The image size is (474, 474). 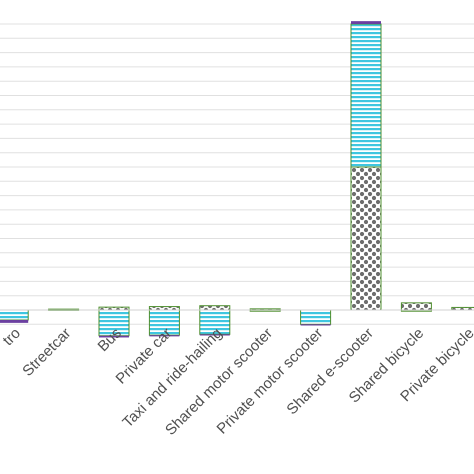 What do you see at coordinates (46, 352) in the screenshot?
I see `tick-label-1: Streetcar` at bounding box center [46, 352].